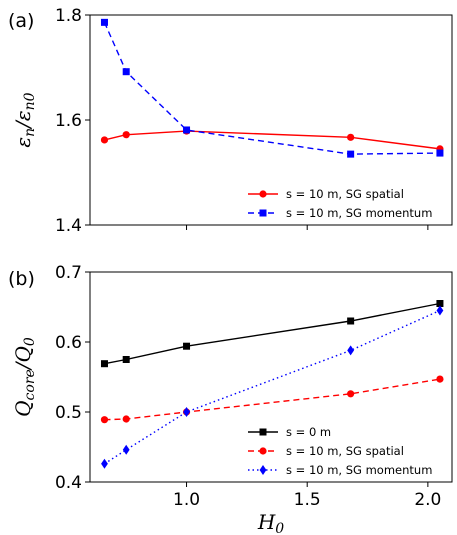 The height and width of the screenshot is (535, 457). Describe the element at coordinates (308, 432) in the screenshot. I see `legend-label: s = 0 m` at that location.